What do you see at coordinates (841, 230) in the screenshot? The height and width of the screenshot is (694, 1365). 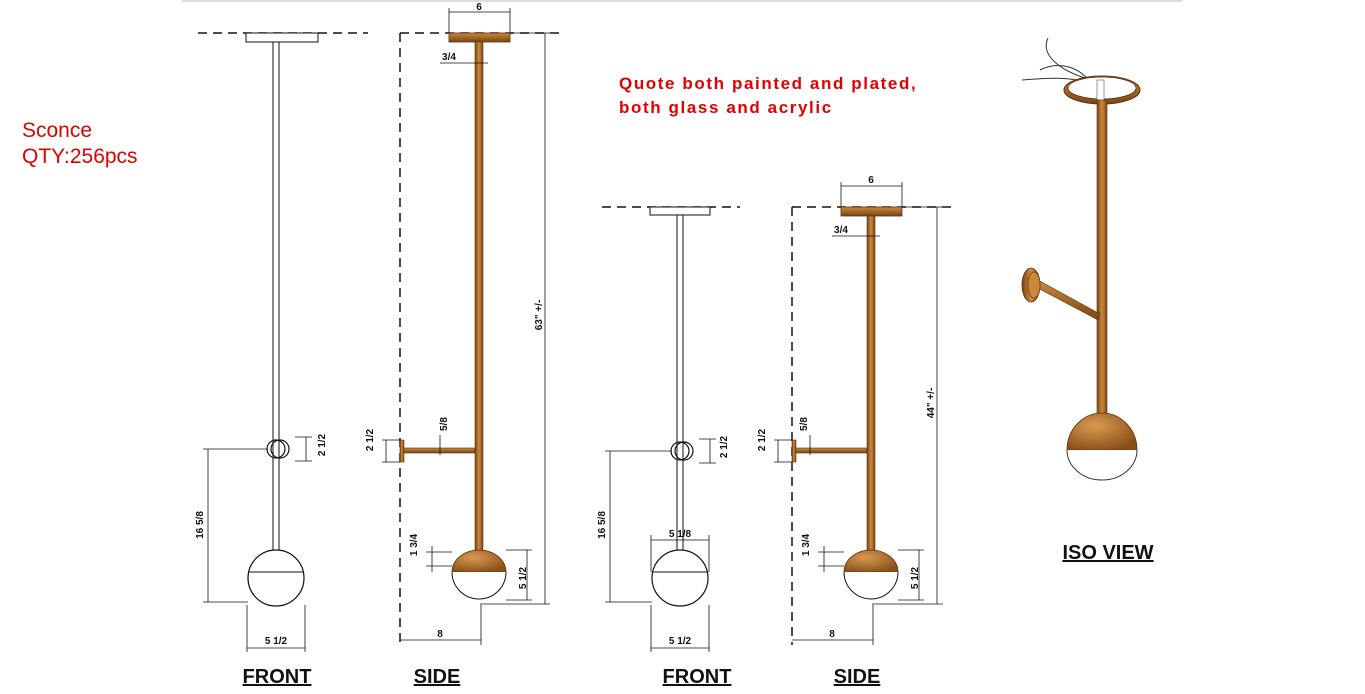 I see `dim-b-stem: 3/4` at bounding box center [841, 230].